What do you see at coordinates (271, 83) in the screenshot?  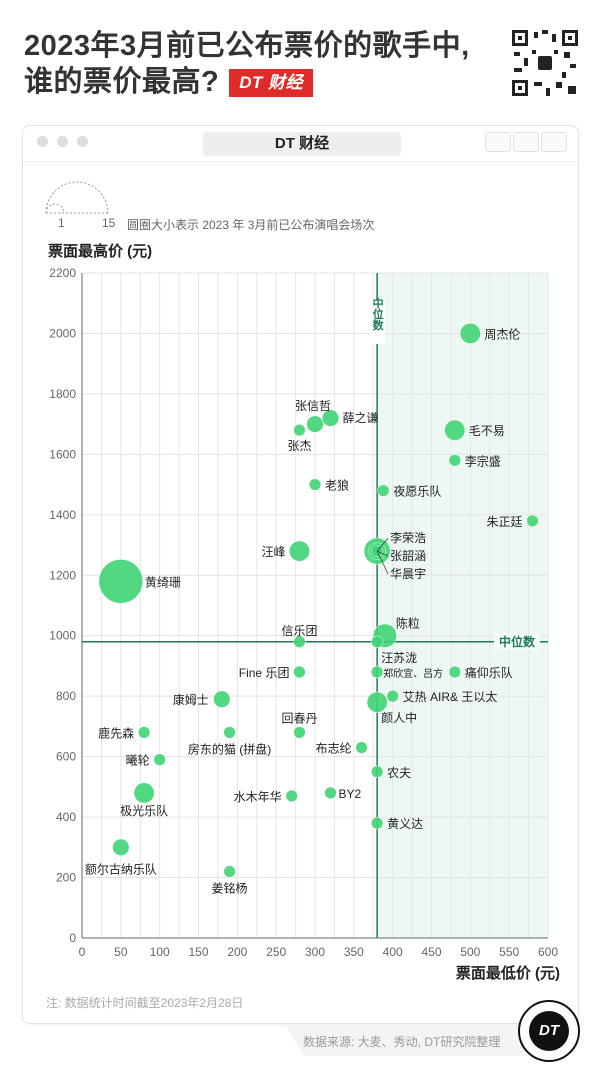 I see `brand-badge: DT 财经` at bounding box center [271, 83].